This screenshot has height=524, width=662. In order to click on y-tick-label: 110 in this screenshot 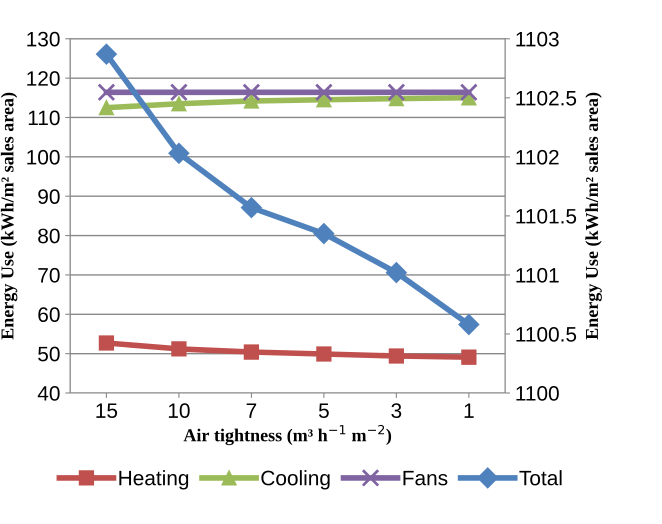, I will do `click(44, 118)`.